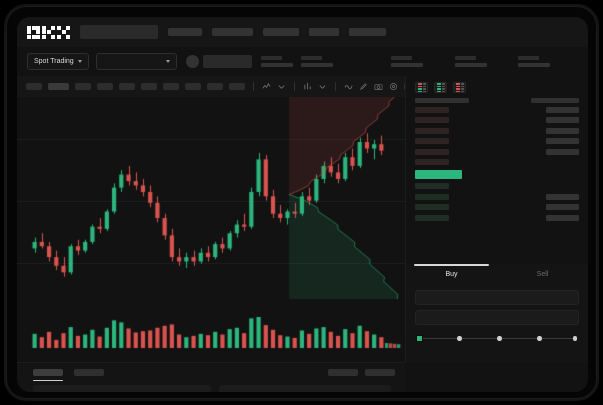 The image size is (603, 405). Describe the element at coordinates (497, 317) in the screenshot. I see `amount-input` at that location.